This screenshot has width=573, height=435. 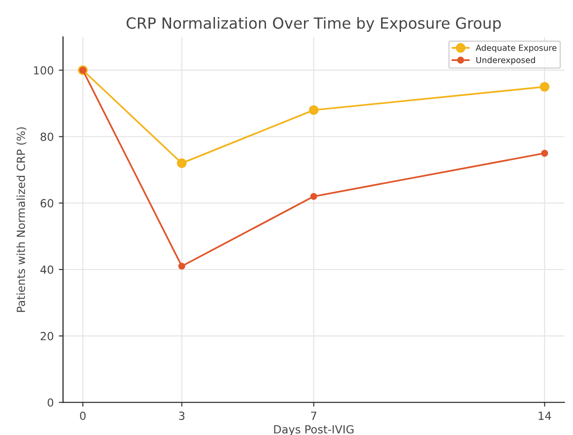 I want to click on y-tick-label: 0, so click(x=51, y=402).